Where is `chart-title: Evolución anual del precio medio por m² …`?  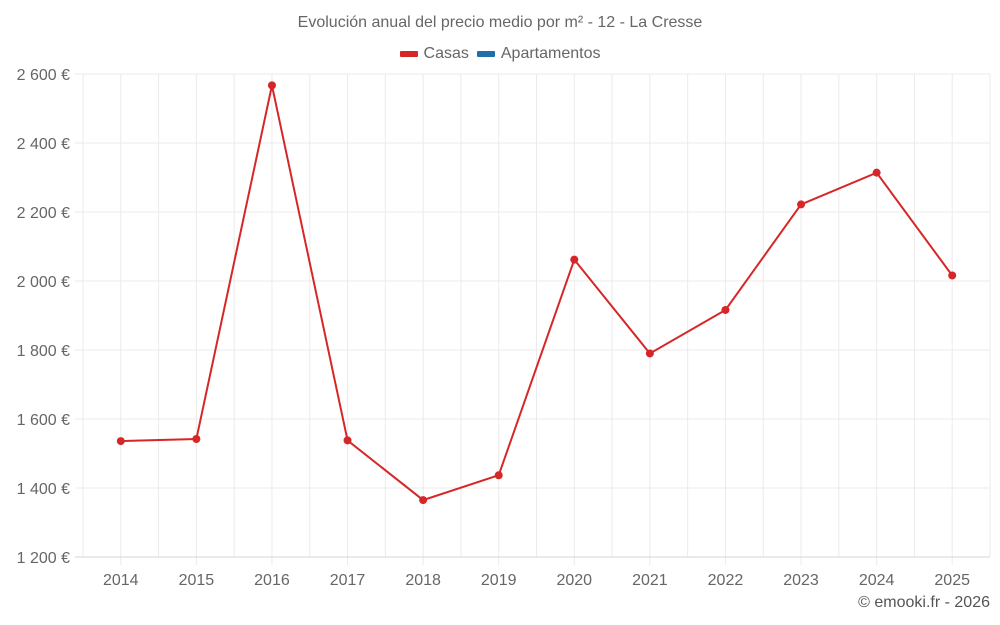
chart-title: Evolución anual del precio medio por m² … is located at coordinates (500, 22).